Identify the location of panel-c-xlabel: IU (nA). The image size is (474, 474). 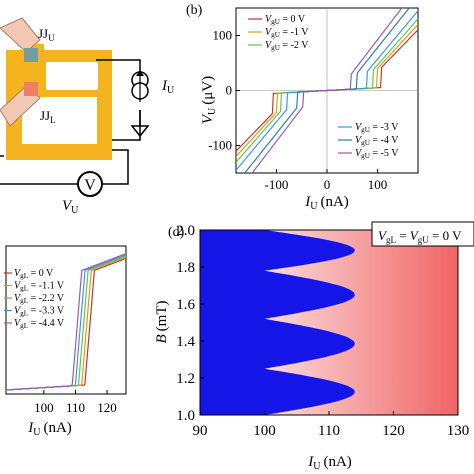
(49, 429).